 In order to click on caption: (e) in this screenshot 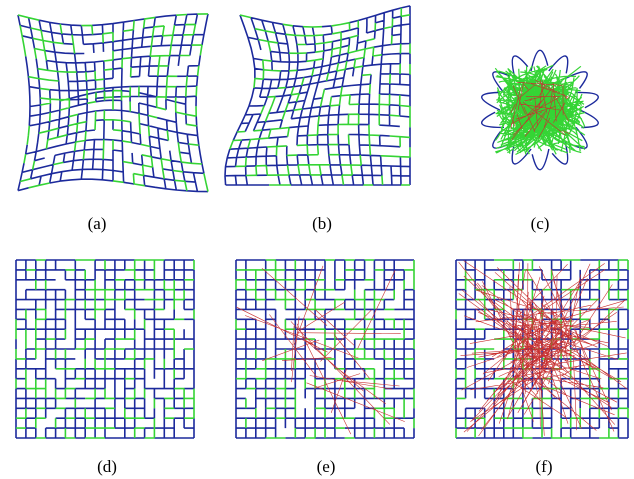, I will do `click(326, 466)`.